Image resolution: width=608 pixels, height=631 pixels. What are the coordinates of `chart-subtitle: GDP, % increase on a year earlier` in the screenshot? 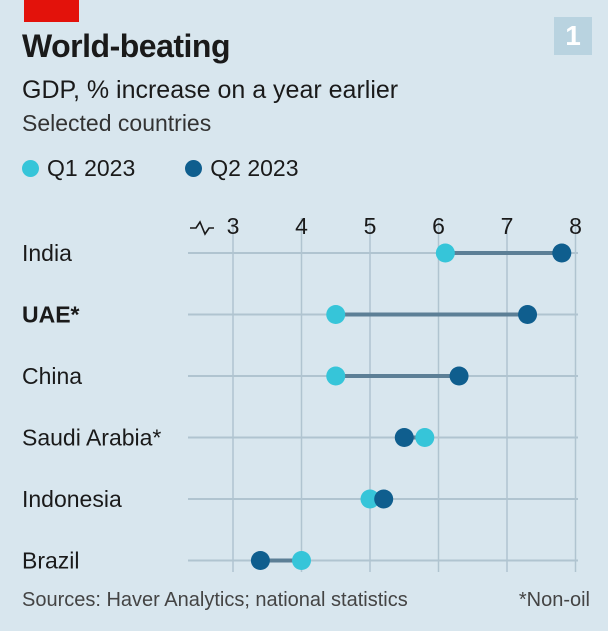 It's located at (210, 90).